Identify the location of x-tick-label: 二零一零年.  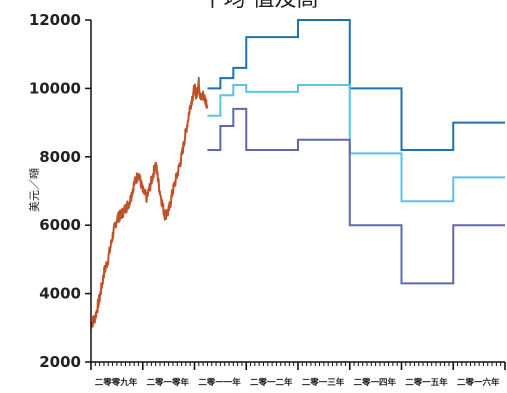
(167, 382).